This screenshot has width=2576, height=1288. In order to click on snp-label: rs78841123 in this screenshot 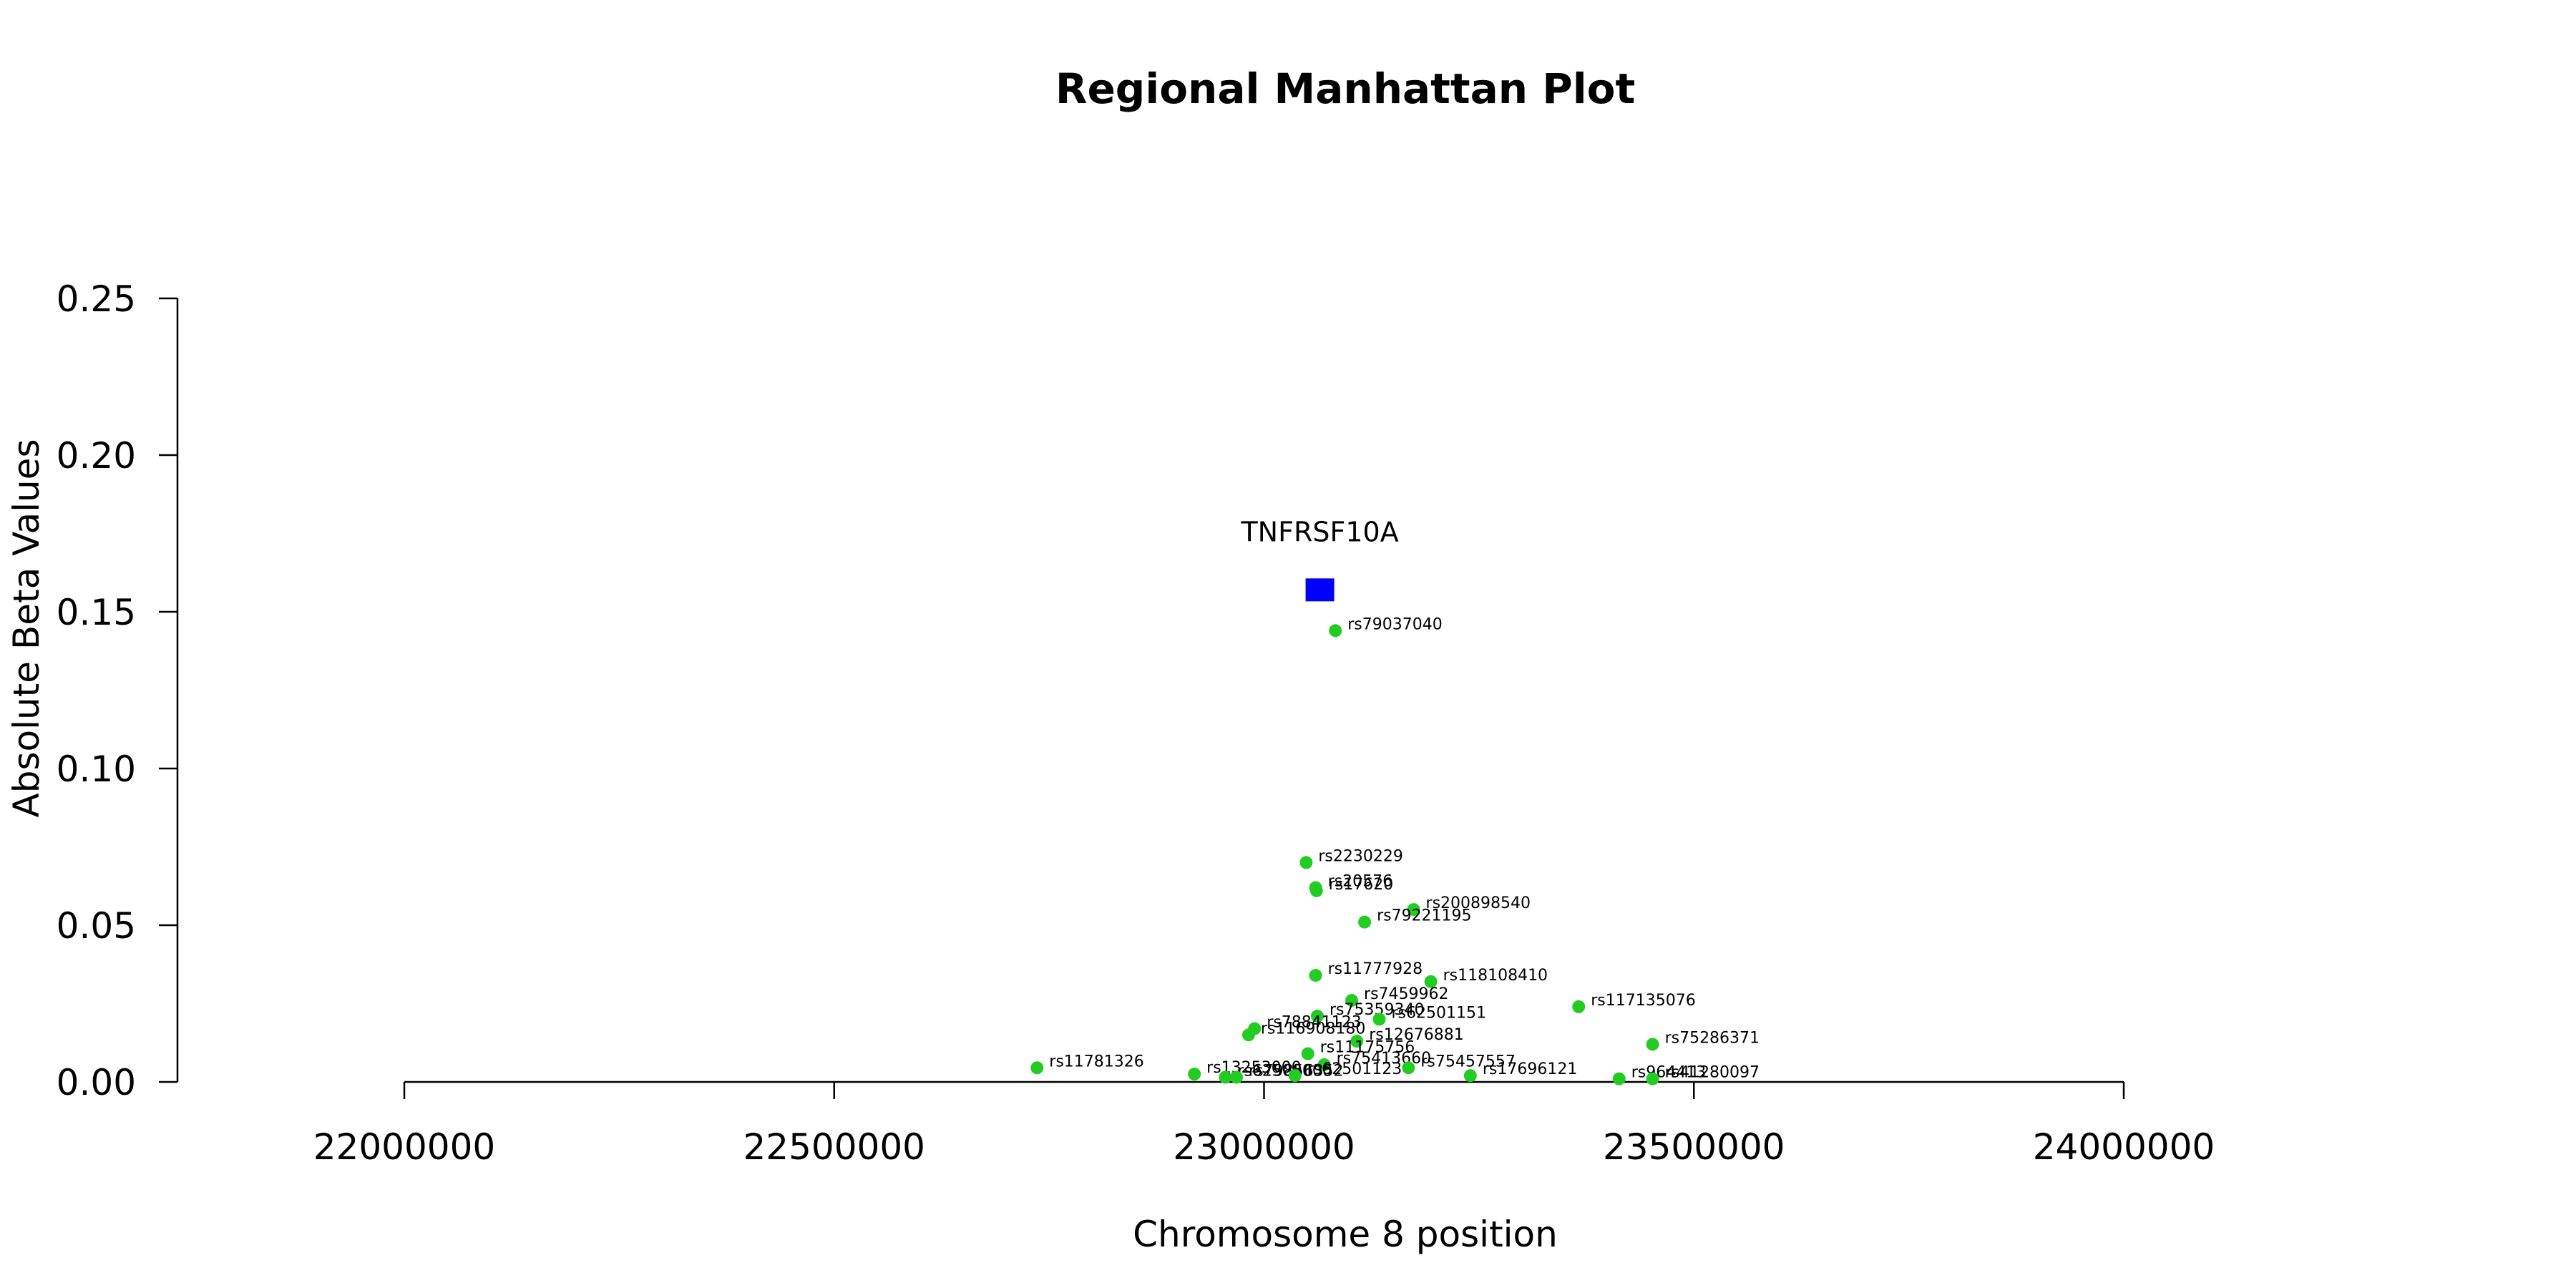, I will do `click(1314, 1023)`.